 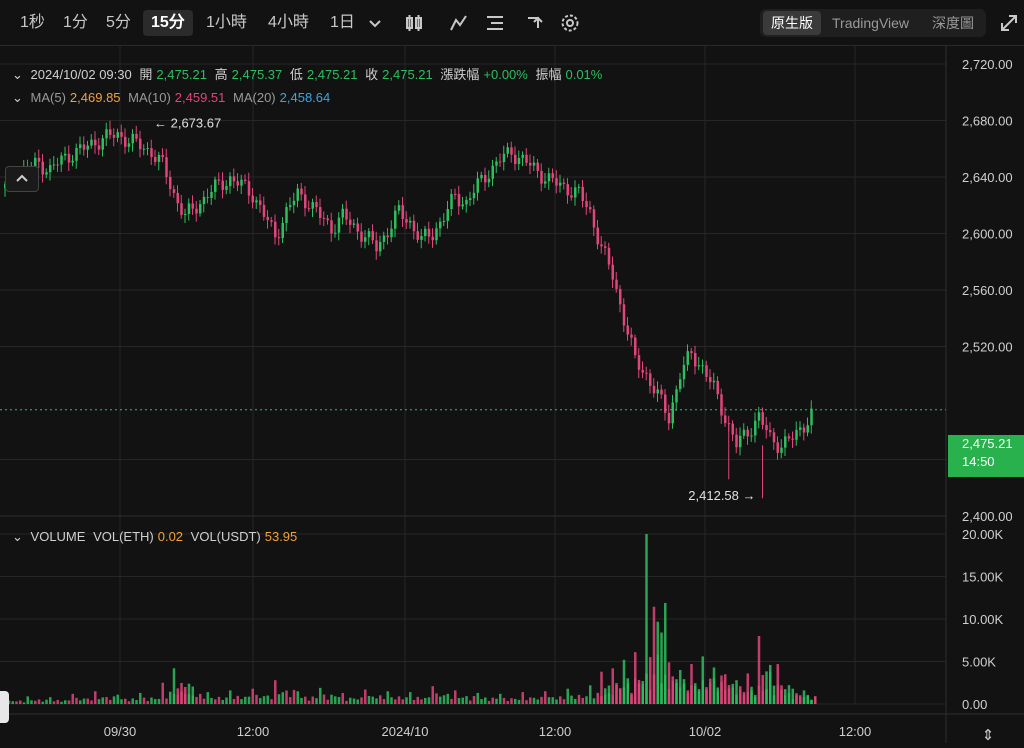 What do you see at coordinates (1009, 23) in the screenshot?
I see `fullscreen-icon` at bounding box center [1009, 23].